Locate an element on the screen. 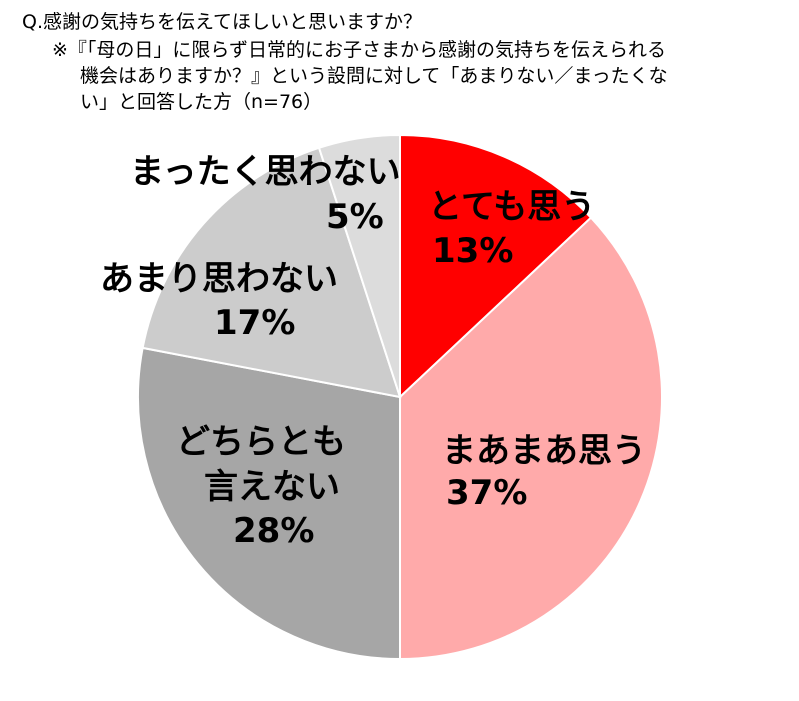 Image resolution: width=799 pixels, height=701 pixels. note-line-3: い」と回答した方（n=76） is located at coordinates (201, 102).